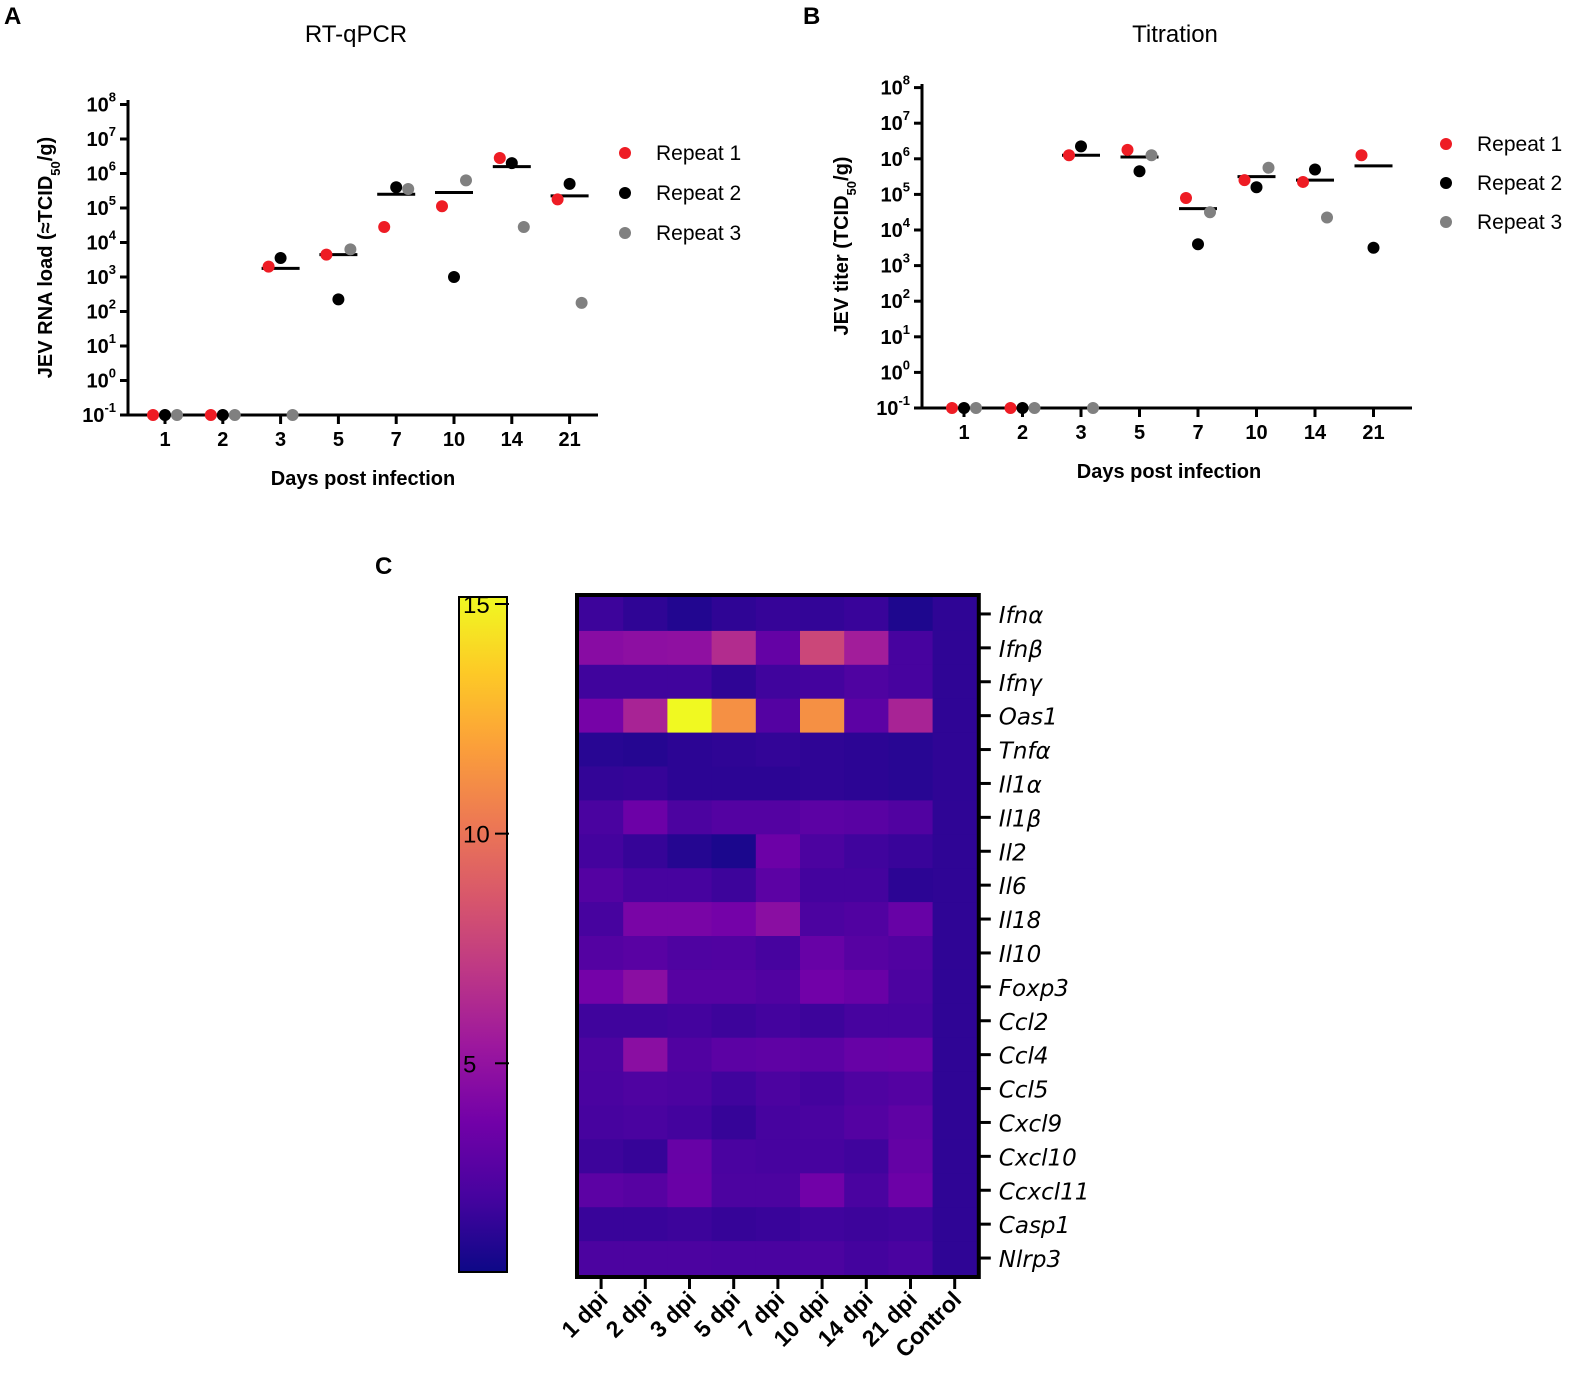 Image resolution: width=1573 pixels, height=1384 pixels. Describe the element at coordinates (1256, 433) in the screenshot. I see `x-tick-label: 10` at that location.